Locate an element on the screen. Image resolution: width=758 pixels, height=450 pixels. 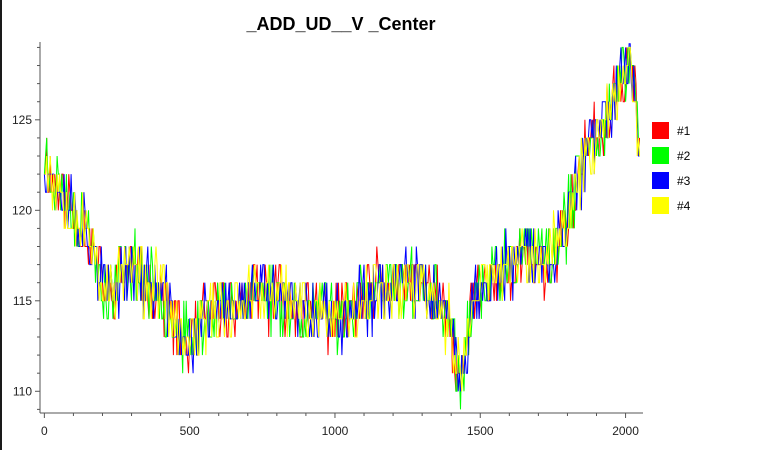
x-tick-label: 1500 is located at coordinates (480, 431).